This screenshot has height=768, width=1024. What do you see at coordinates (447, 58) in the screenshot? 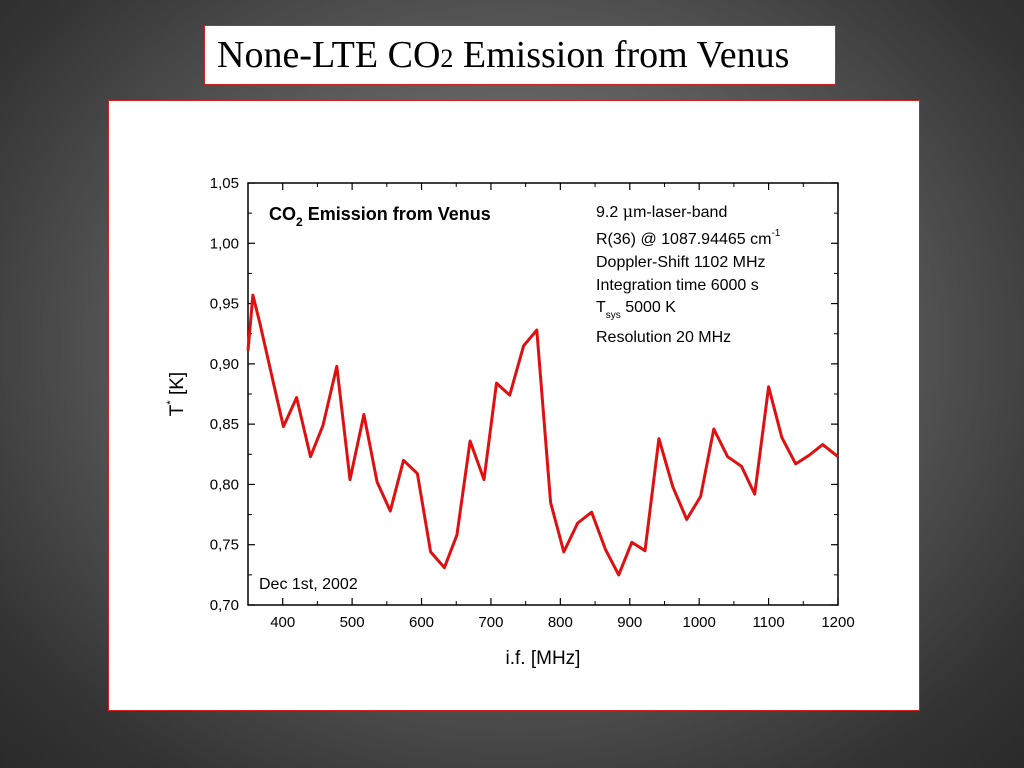
I see `slide-title-subscript: 2` at bounding box center [447, 58].